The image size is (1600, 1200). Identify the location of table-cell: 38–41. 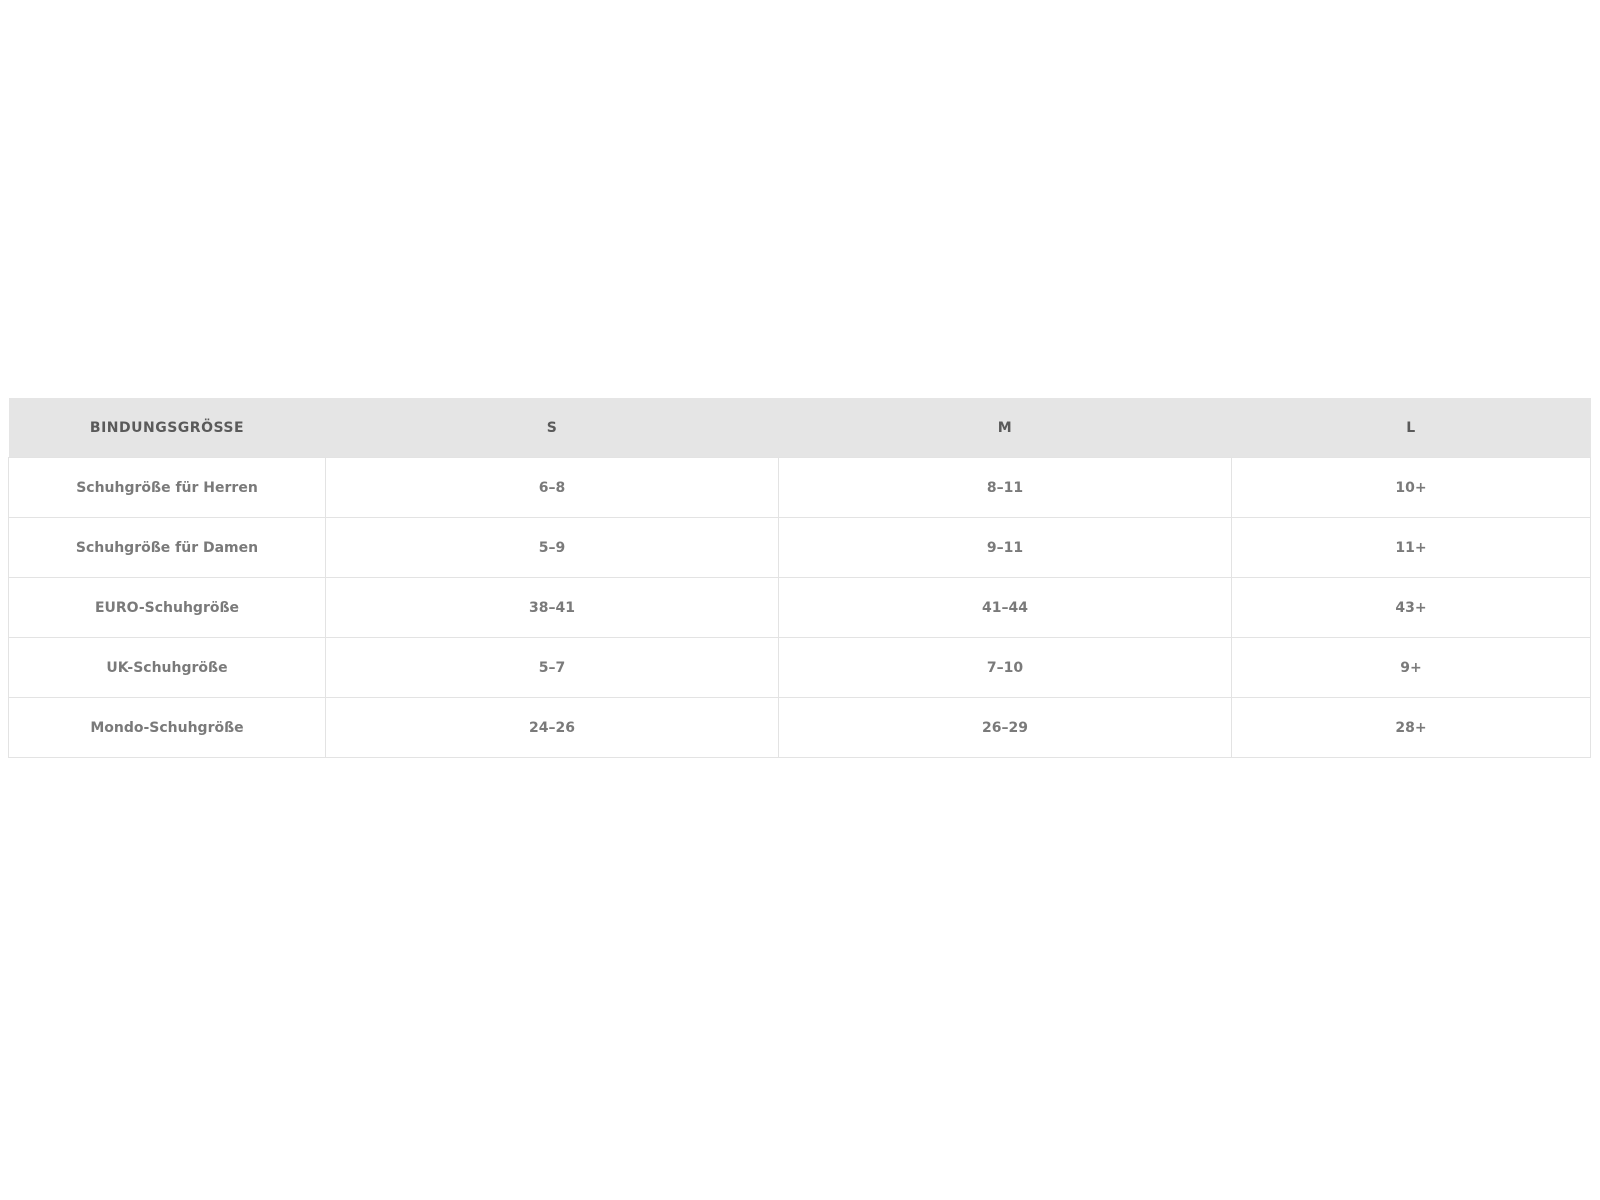
(552, 607).